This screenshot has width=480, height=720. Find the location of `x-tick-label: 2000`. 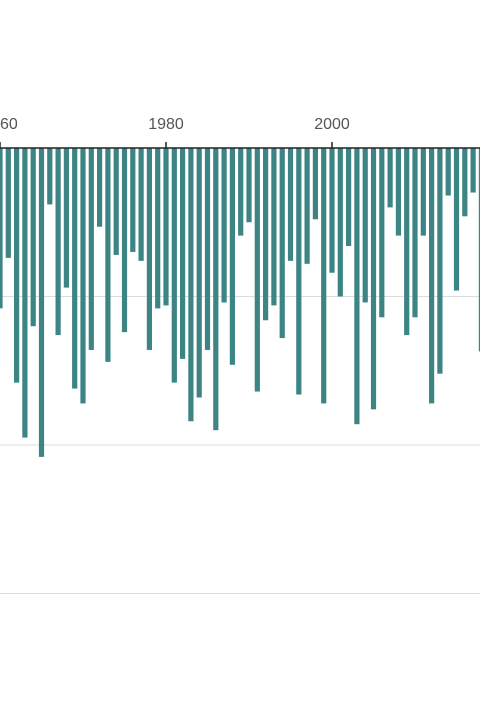

x-tick-label: 2000 is located at coordinates (332, 124).